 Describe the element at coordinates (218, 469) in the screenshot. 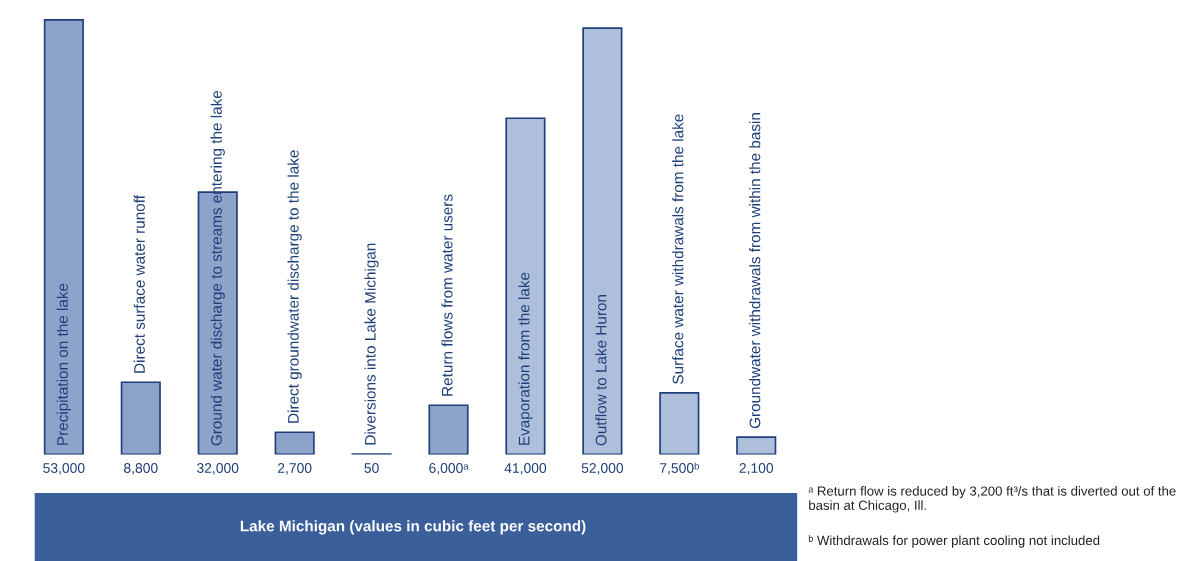

I see `data-label: 32,000` at that location.